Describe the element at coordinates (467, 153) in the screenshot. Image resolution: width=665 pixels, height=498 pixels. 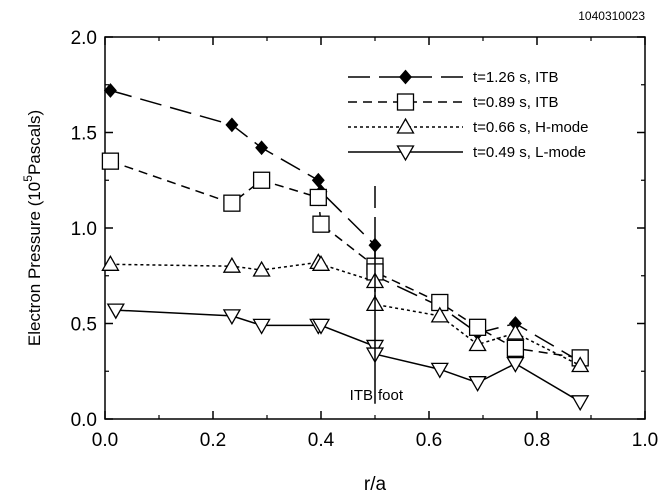
I see `legend-entry: t=0.49 s, L-mode` at that location.